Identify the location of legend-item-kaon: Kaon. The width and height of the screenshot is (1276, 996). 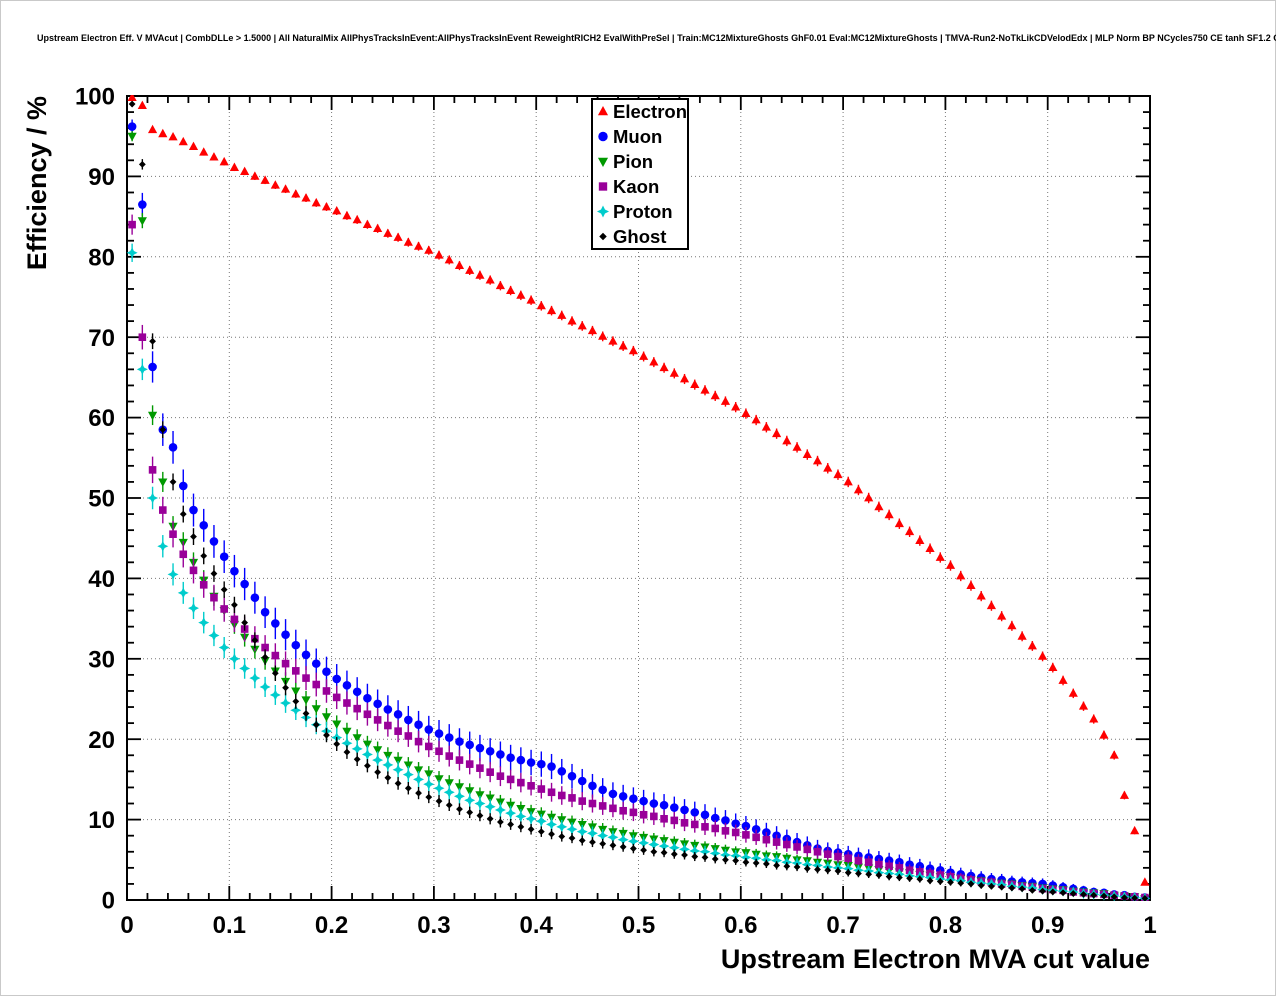
(628, 186).